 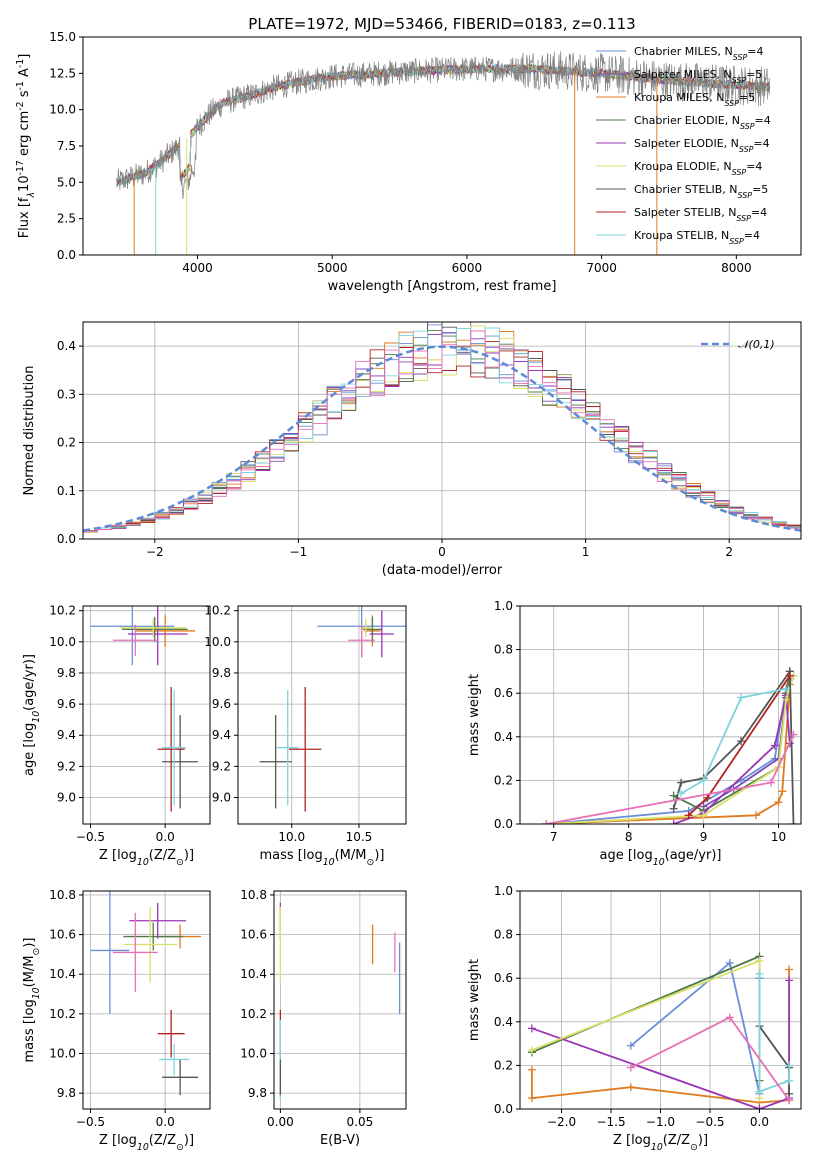 I want to click on y-tick-label: 7.5, so click(x=66, y=146).